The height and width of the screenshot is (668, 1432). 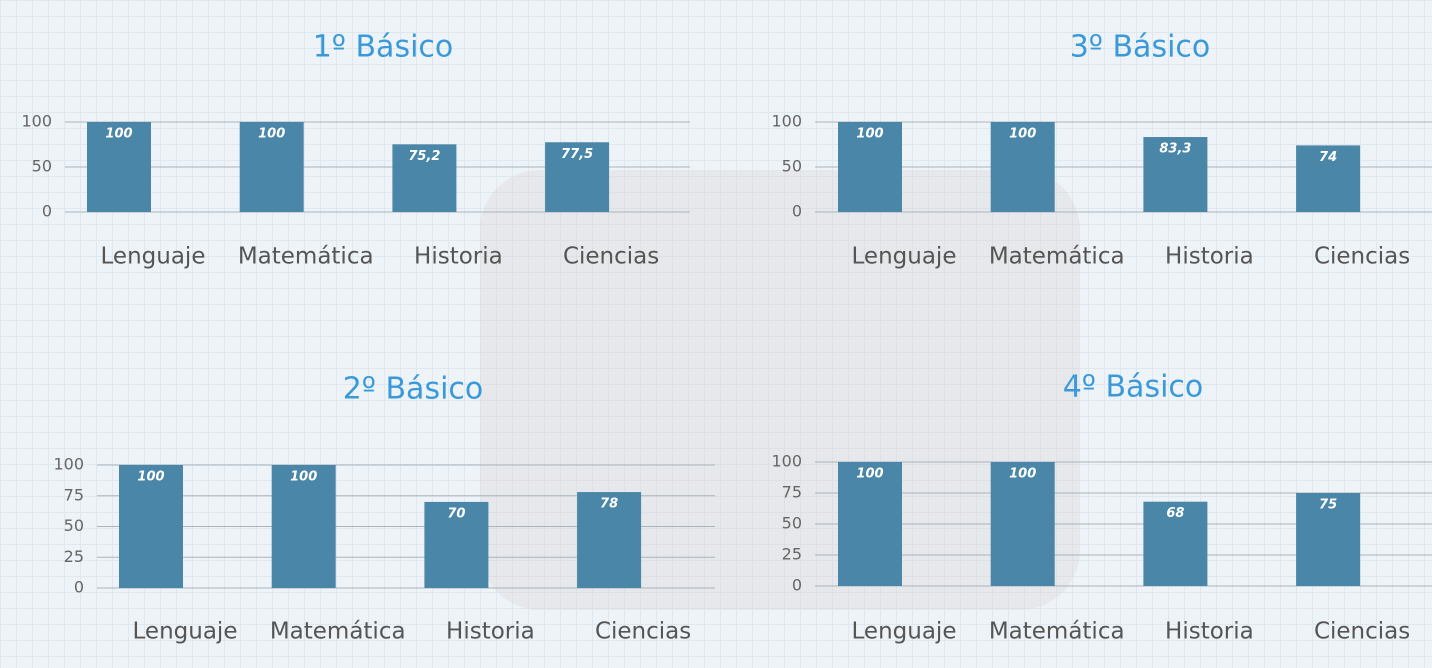 I want to click on data-label: 75,2, so click(x=424, y=156).